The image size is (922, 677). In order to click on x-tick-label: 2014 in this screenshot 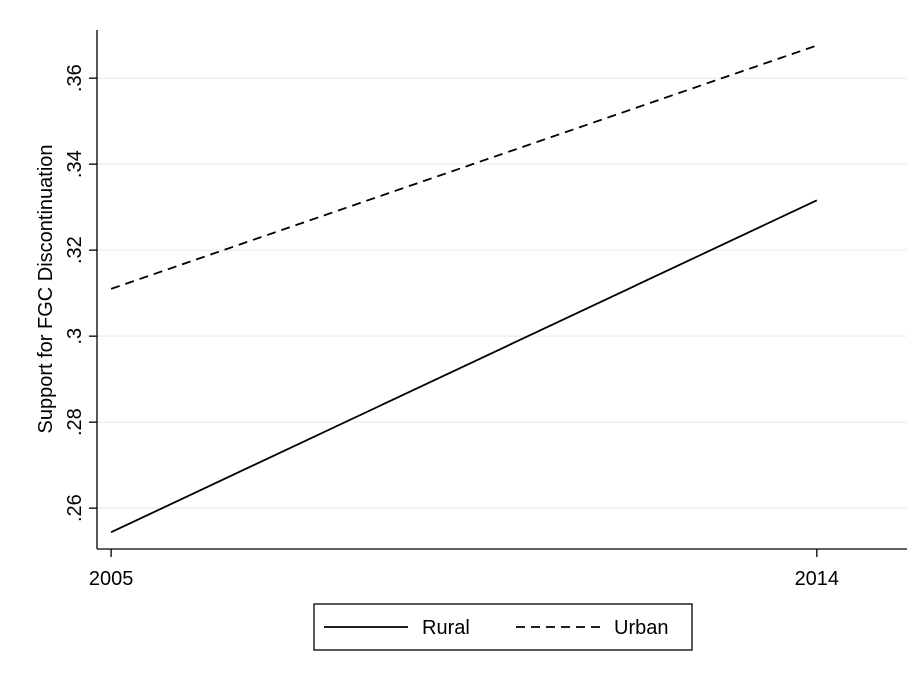, I will do `click(817, 579)`.